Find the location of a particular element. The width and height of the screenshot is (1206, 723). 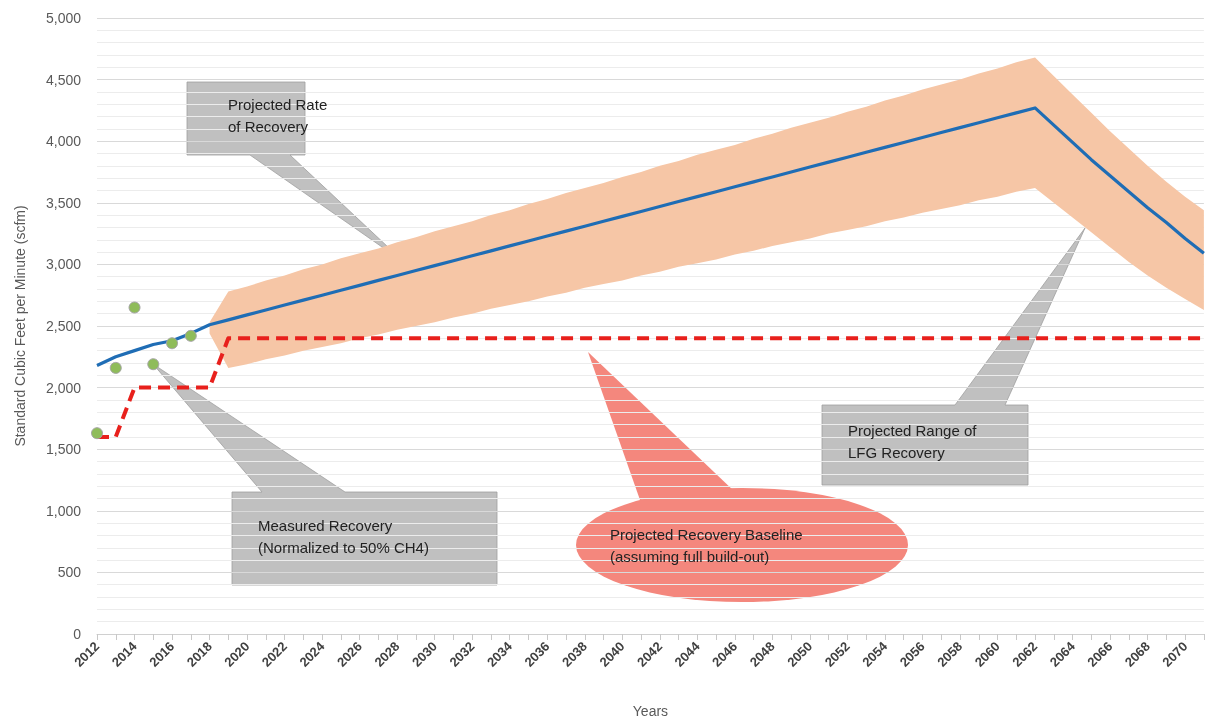

annotation: Projected Recovery Baseline (assuming full build-out) is located at coordinates (706, 546).